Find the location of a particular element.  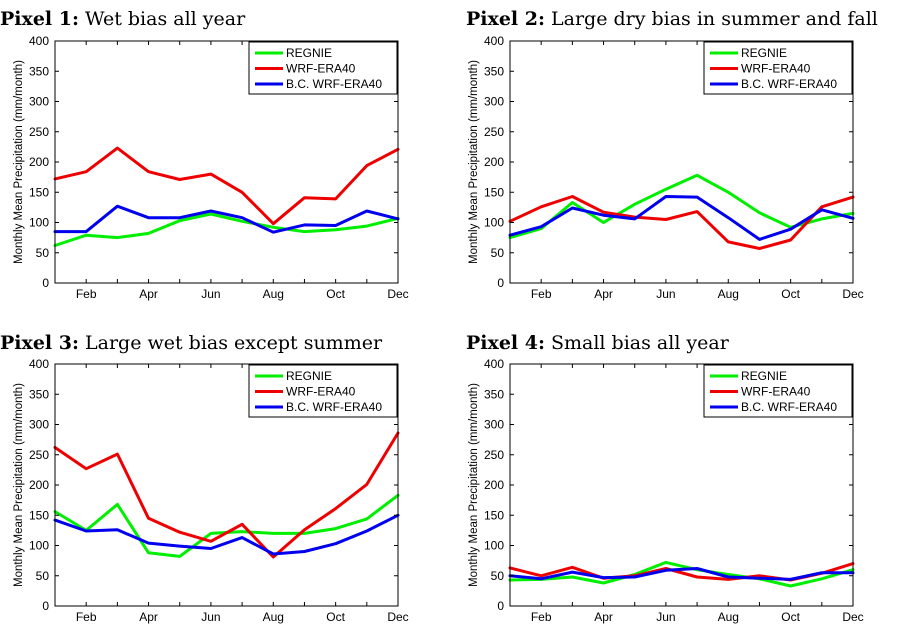

chart-title-bold: Pixel 4: is located at coordinates (505, 343).